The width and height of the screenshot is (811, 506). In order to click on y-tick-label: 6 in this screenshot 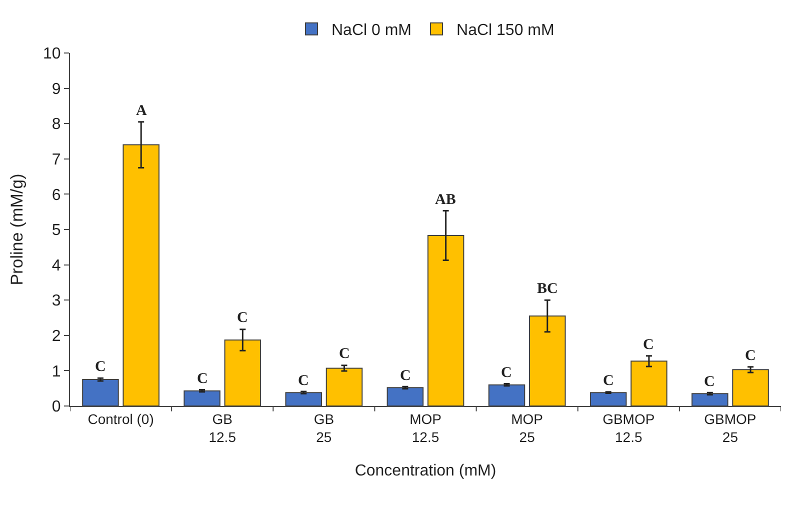, I will do `click(56, 195)`.